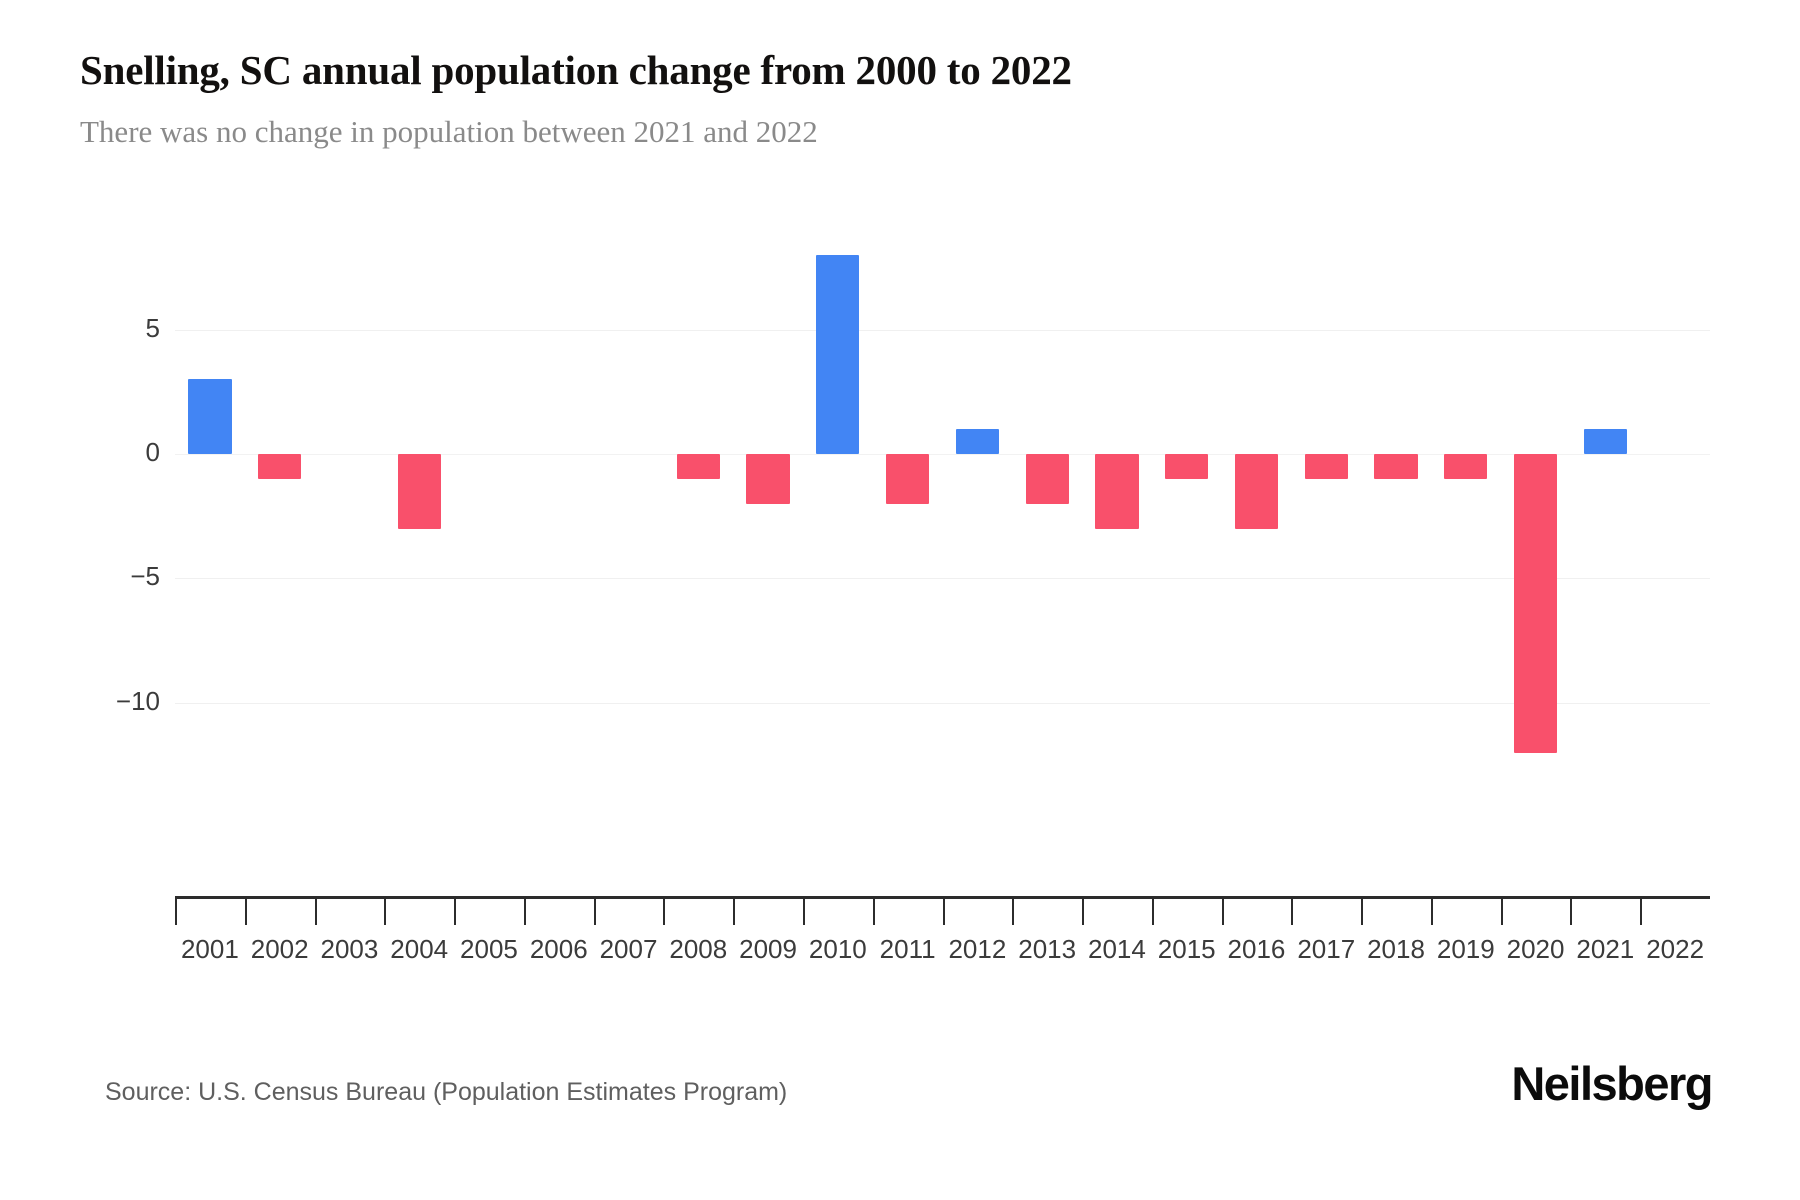  Describe the element at coordinates (768, 949) in the screenshot. I see `x-axis-tick-label: 2009` at that location.